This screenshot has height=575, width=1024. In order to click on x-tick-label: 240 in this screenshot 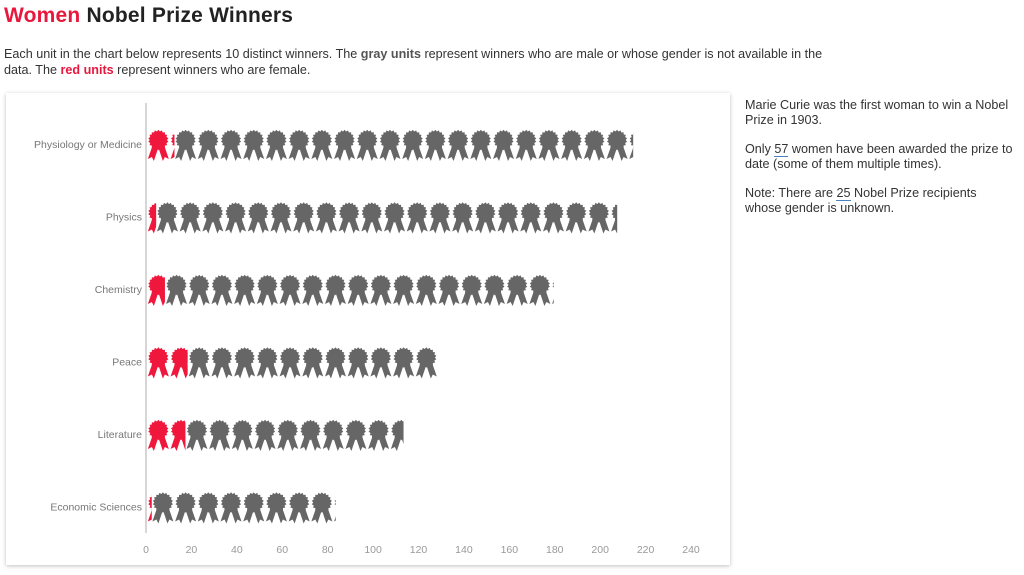, I will do `click(691, 550)`.